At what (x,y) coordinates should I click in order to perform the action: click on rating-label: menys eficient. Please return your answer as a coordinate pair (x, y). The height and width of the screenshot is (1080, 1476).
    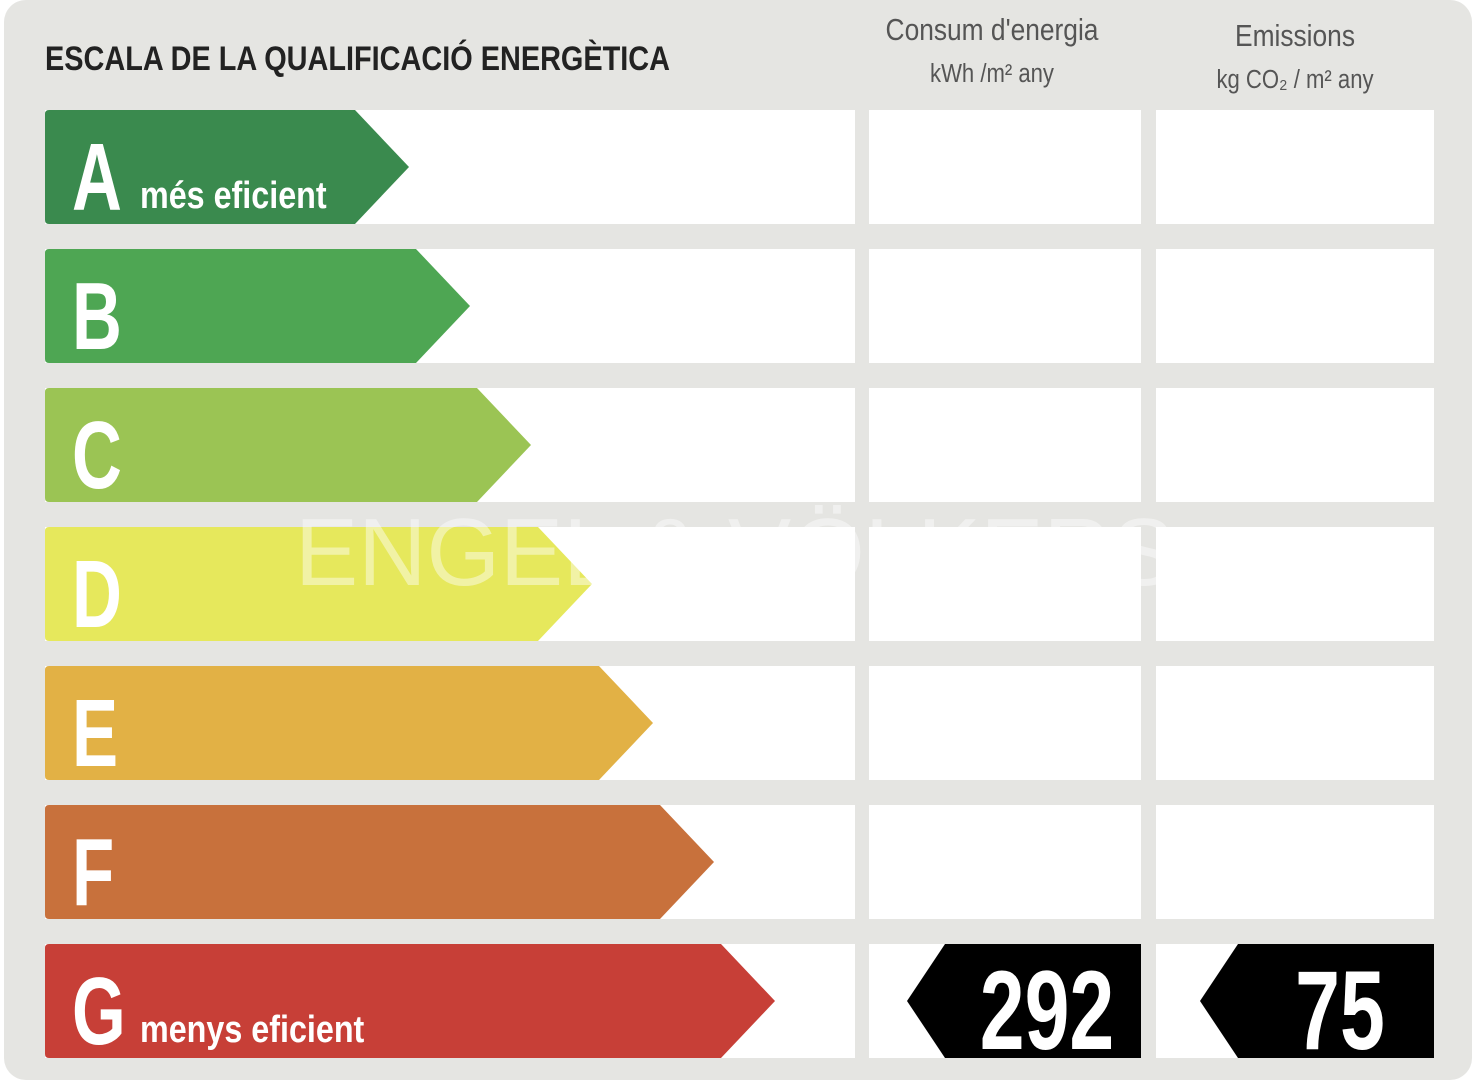
    Looking at the image, I should click on (252, 1030).